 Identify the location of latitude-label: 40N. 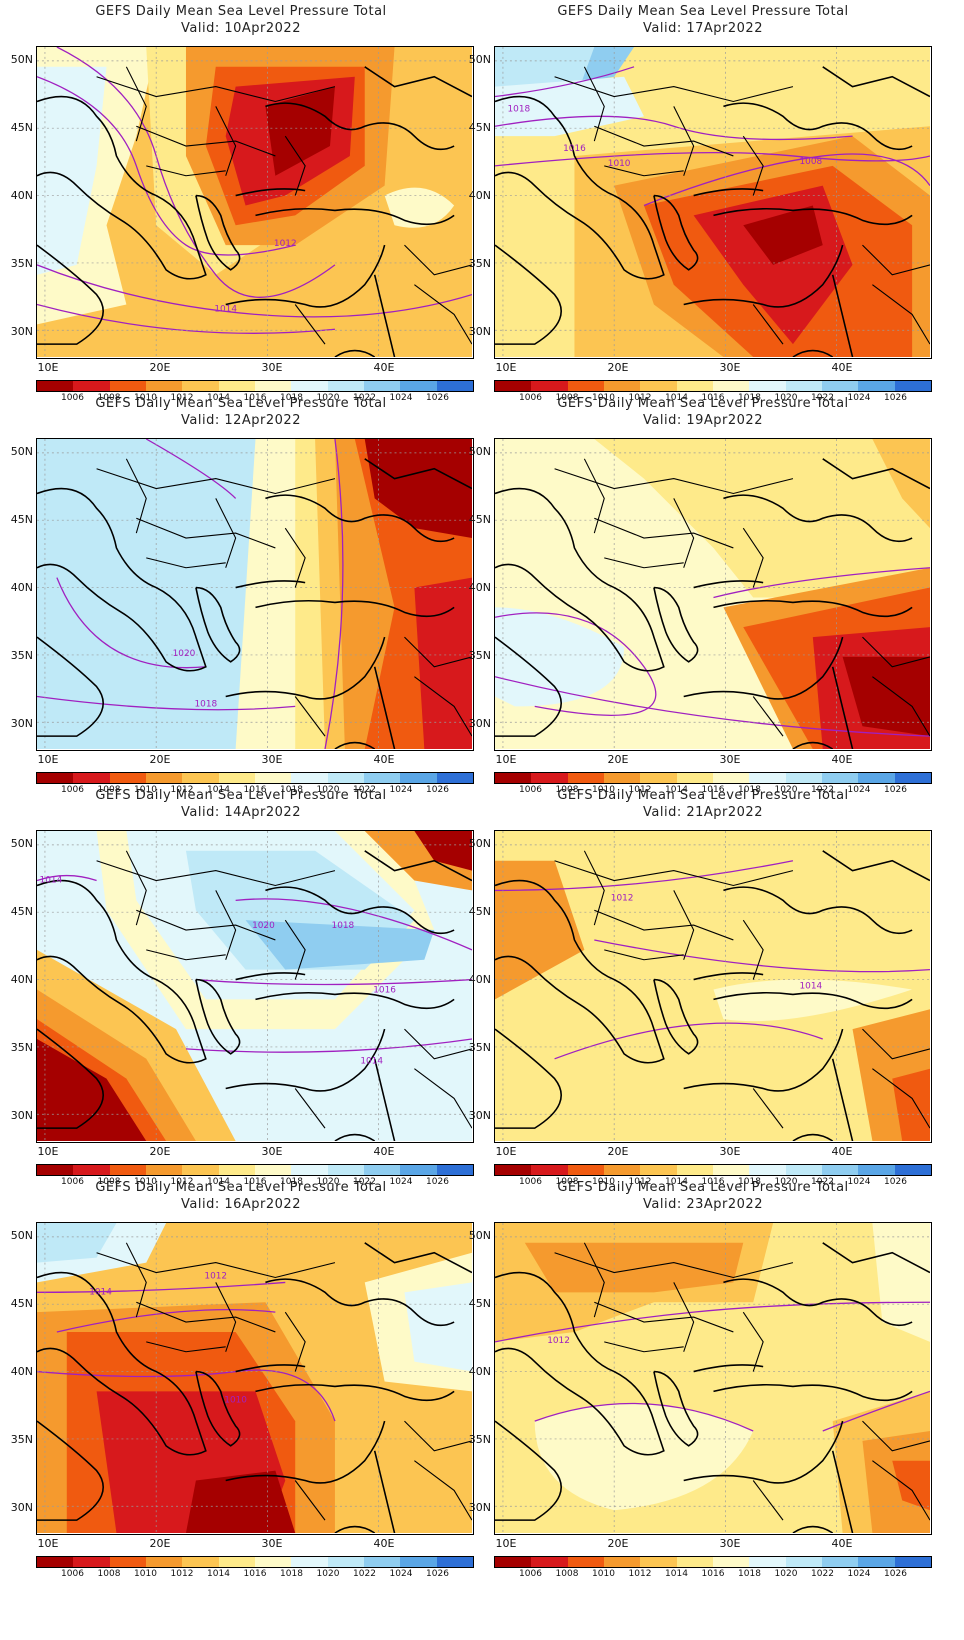
(479, 979).